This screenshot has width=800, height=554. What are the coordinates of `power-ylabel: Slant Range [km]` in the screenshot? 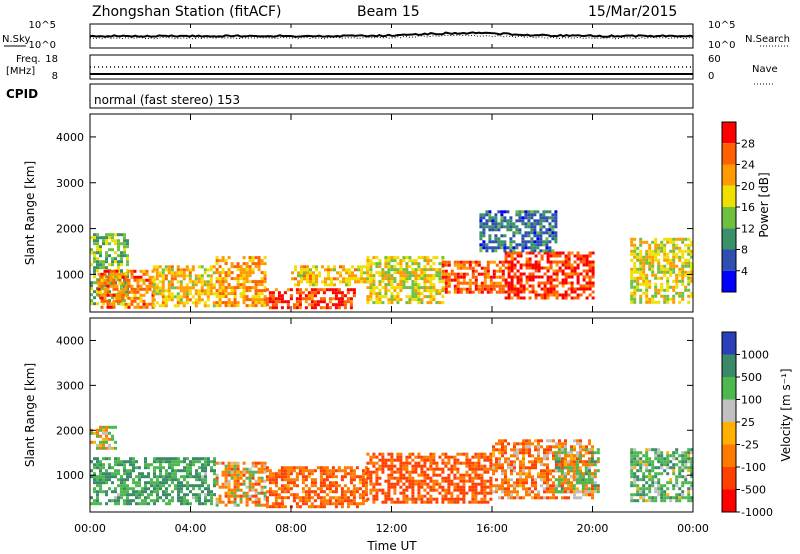 It's located at (30, 213).